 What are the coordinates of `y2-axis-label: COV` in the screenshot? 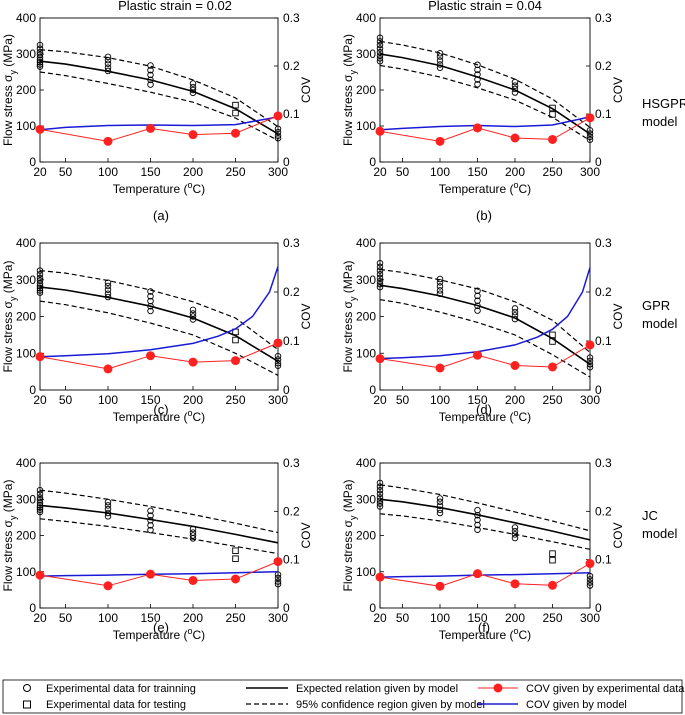 It's located at (306, 316).